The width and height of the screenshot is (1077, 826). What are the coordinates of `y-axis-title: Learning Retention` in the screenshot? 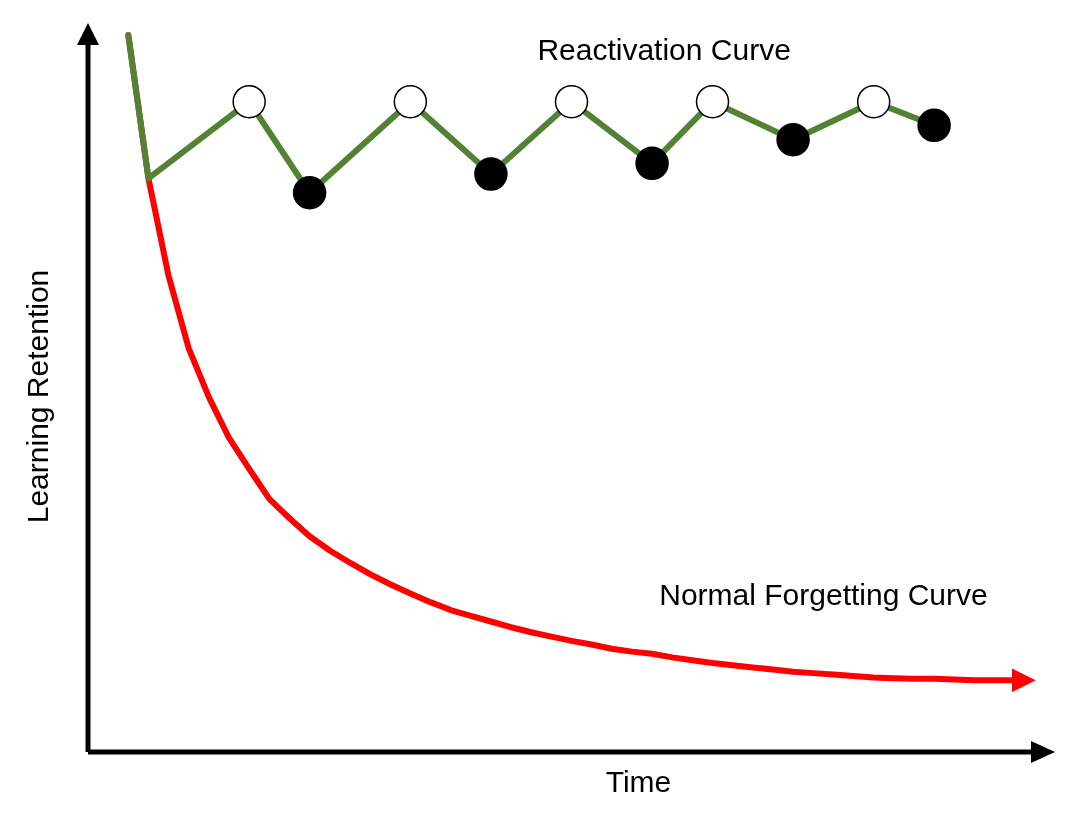 It's located at (37, 396).